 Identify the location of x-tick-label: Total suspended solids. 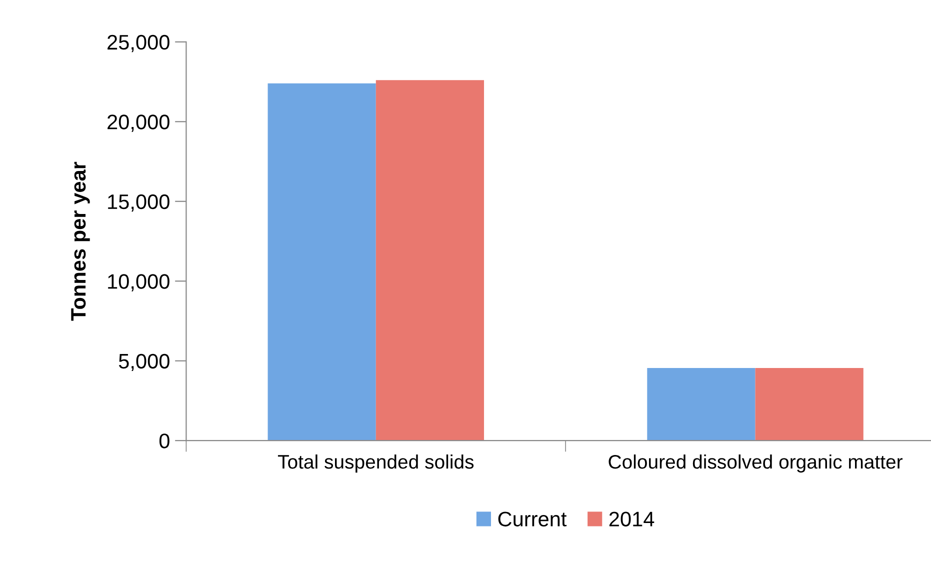
(376, 463).